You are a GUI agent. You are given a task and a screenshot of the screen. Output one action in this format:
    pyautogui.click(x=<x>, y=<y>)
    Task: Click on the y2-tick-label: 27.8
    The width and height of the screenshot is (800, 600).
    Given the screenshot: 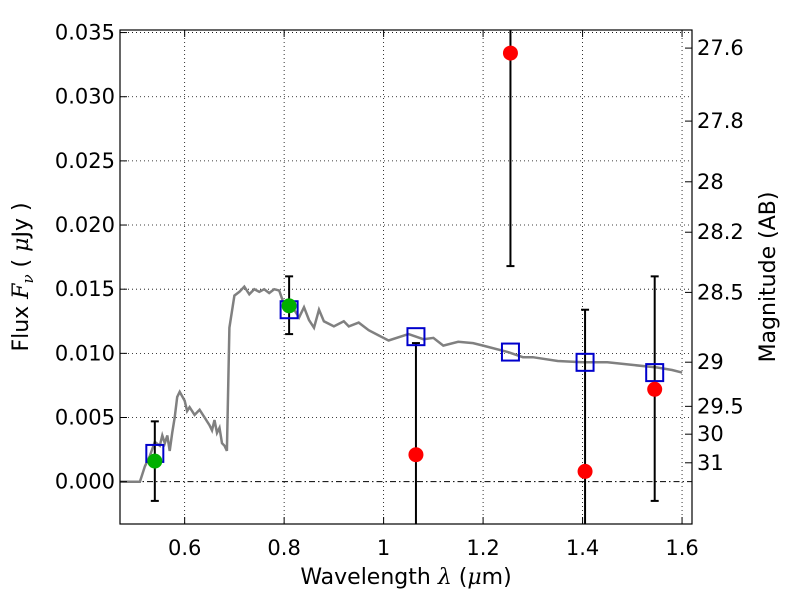 What is the action you would take?
    pyautogui.click(x=720, y=121)
    